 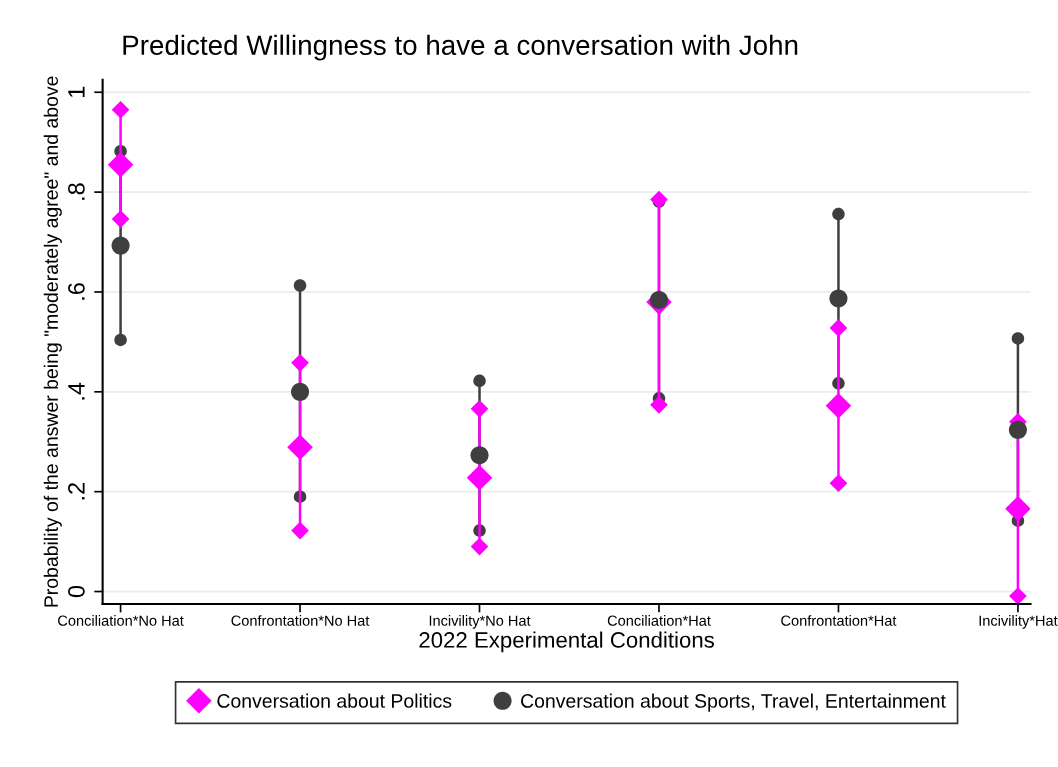 What do you see at coordinates (839, 620) in the screenshot?
I see `x-tick-label: Confrontation*Hat` at bounding box center [839, 620].